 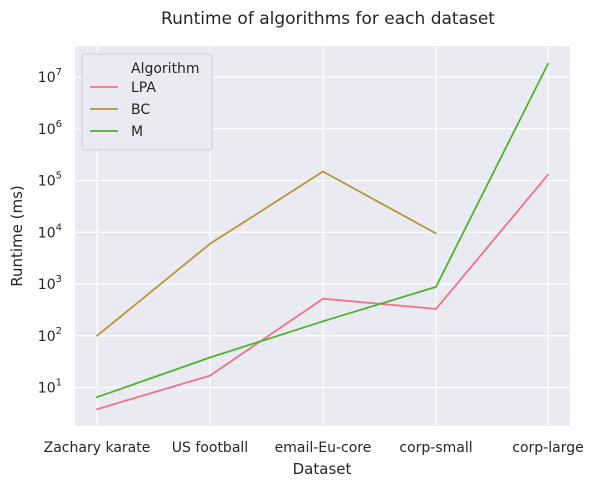 What do you see at coordinates (50, 283) in the screenshot?
I see `y-tick-label: 10³` at bounding box center [50, 283].